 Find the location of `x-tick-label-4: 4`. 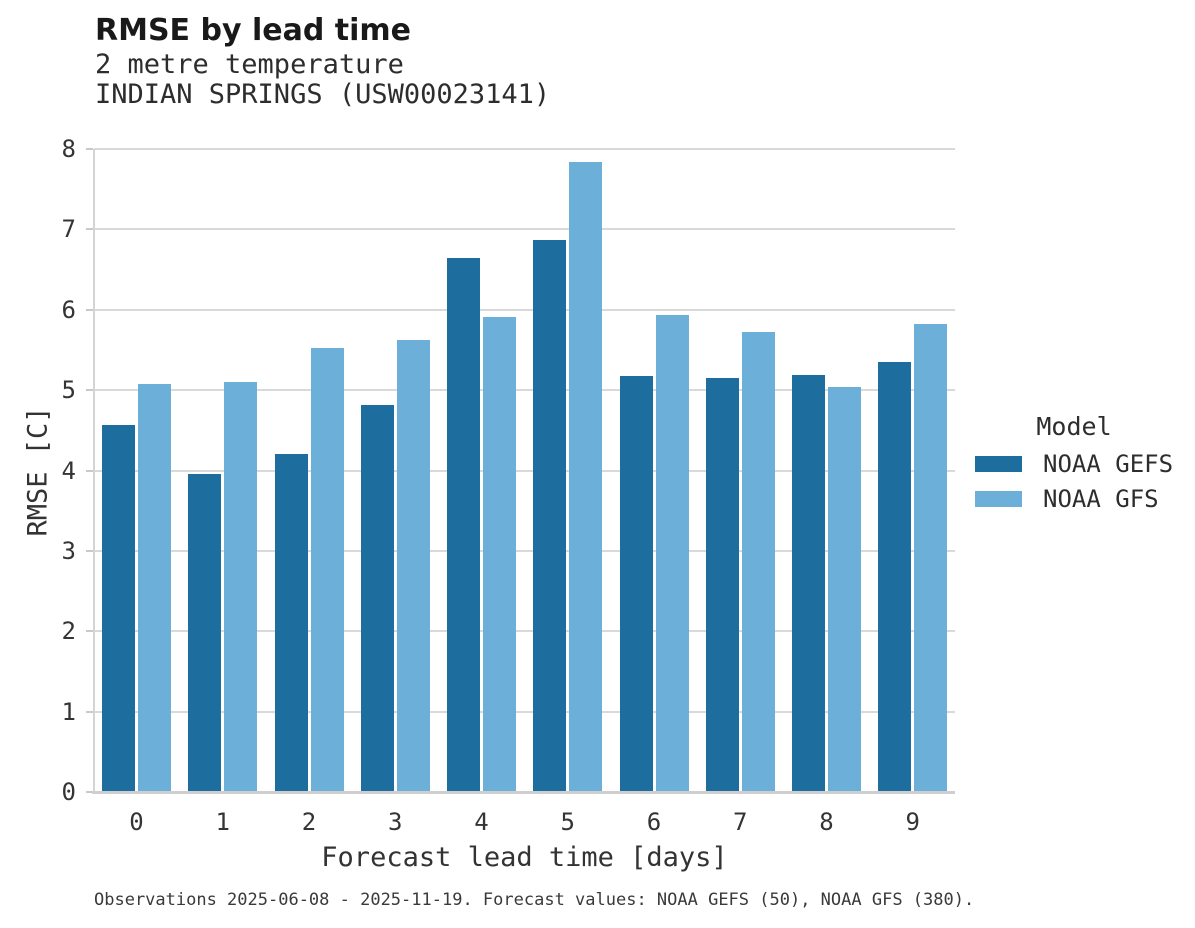

x-tick-label-4: 4 is located at coordinates (481, 822).